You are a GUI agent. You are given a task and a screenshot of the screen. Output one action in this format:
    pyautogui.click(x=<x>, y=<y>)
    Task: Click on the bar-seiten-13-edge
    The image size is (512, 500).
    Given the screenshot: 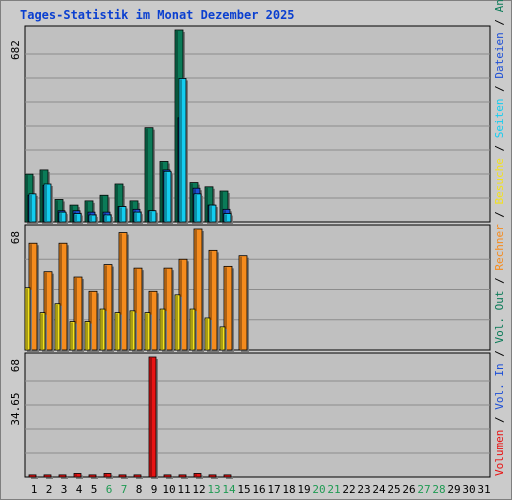 What is the action you would take?
    pyautogui.click(x=211, y=213)
    